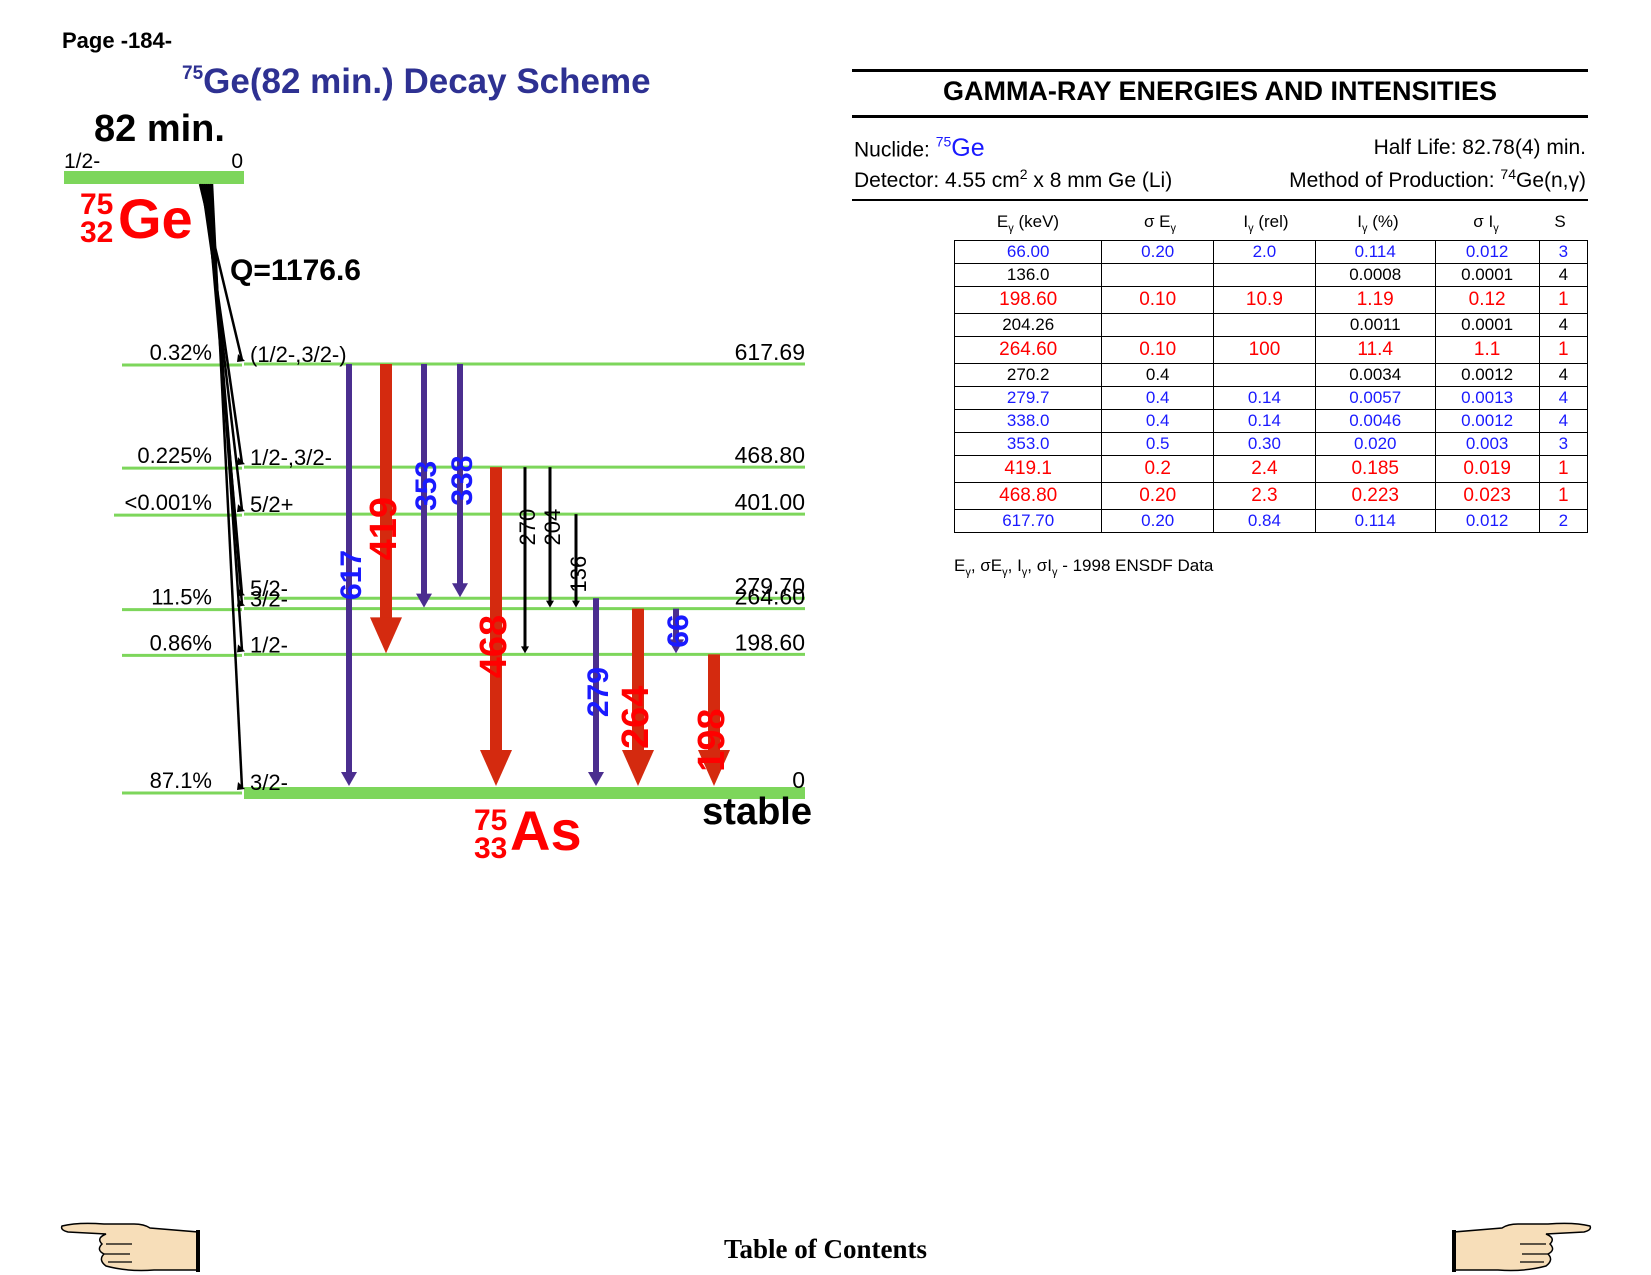  Describe the element at coordinates (298, 354) in the screenshot. I see `level-spin-label: (1/2-,3/2-)` at that location.